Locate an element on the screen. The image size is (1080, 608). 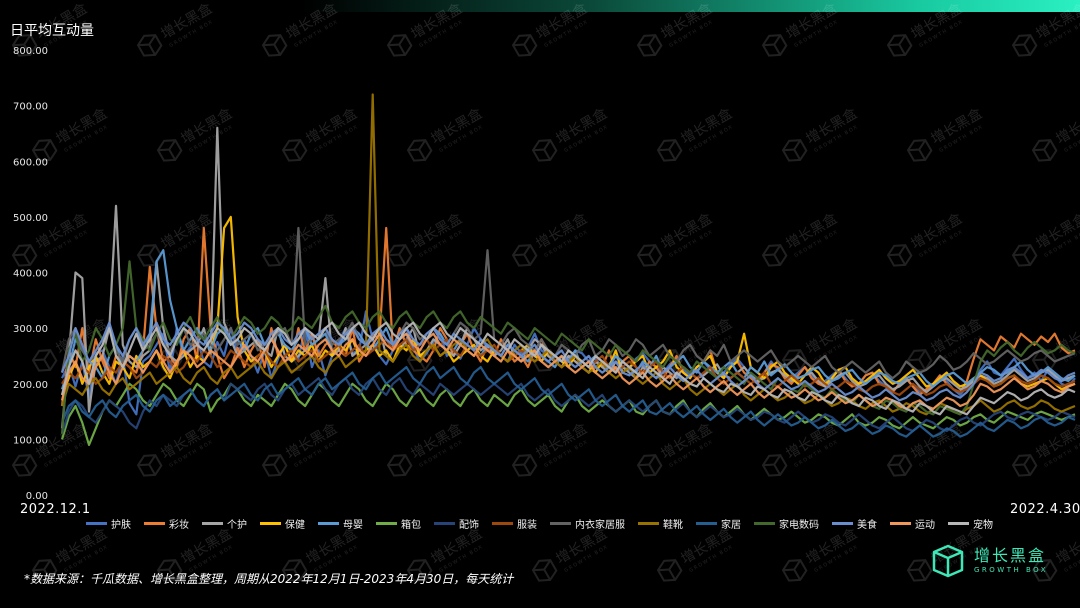
legend-label: 美食 is located at coordinates (867, 523).